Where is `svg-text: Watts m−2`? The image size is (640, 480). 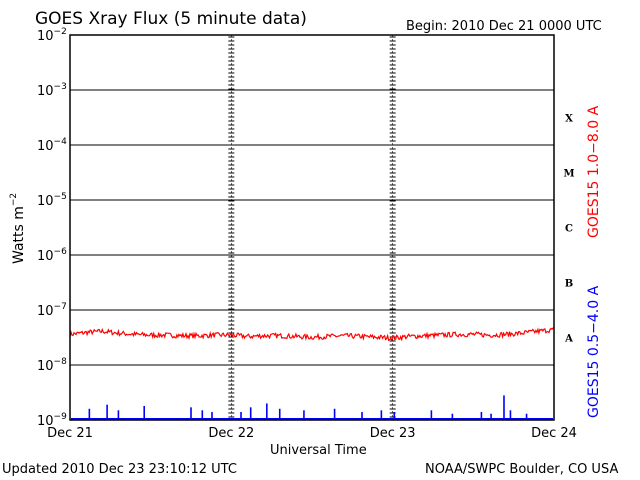 svg-text: Watts m−2 is located at coordinates (18, 228).